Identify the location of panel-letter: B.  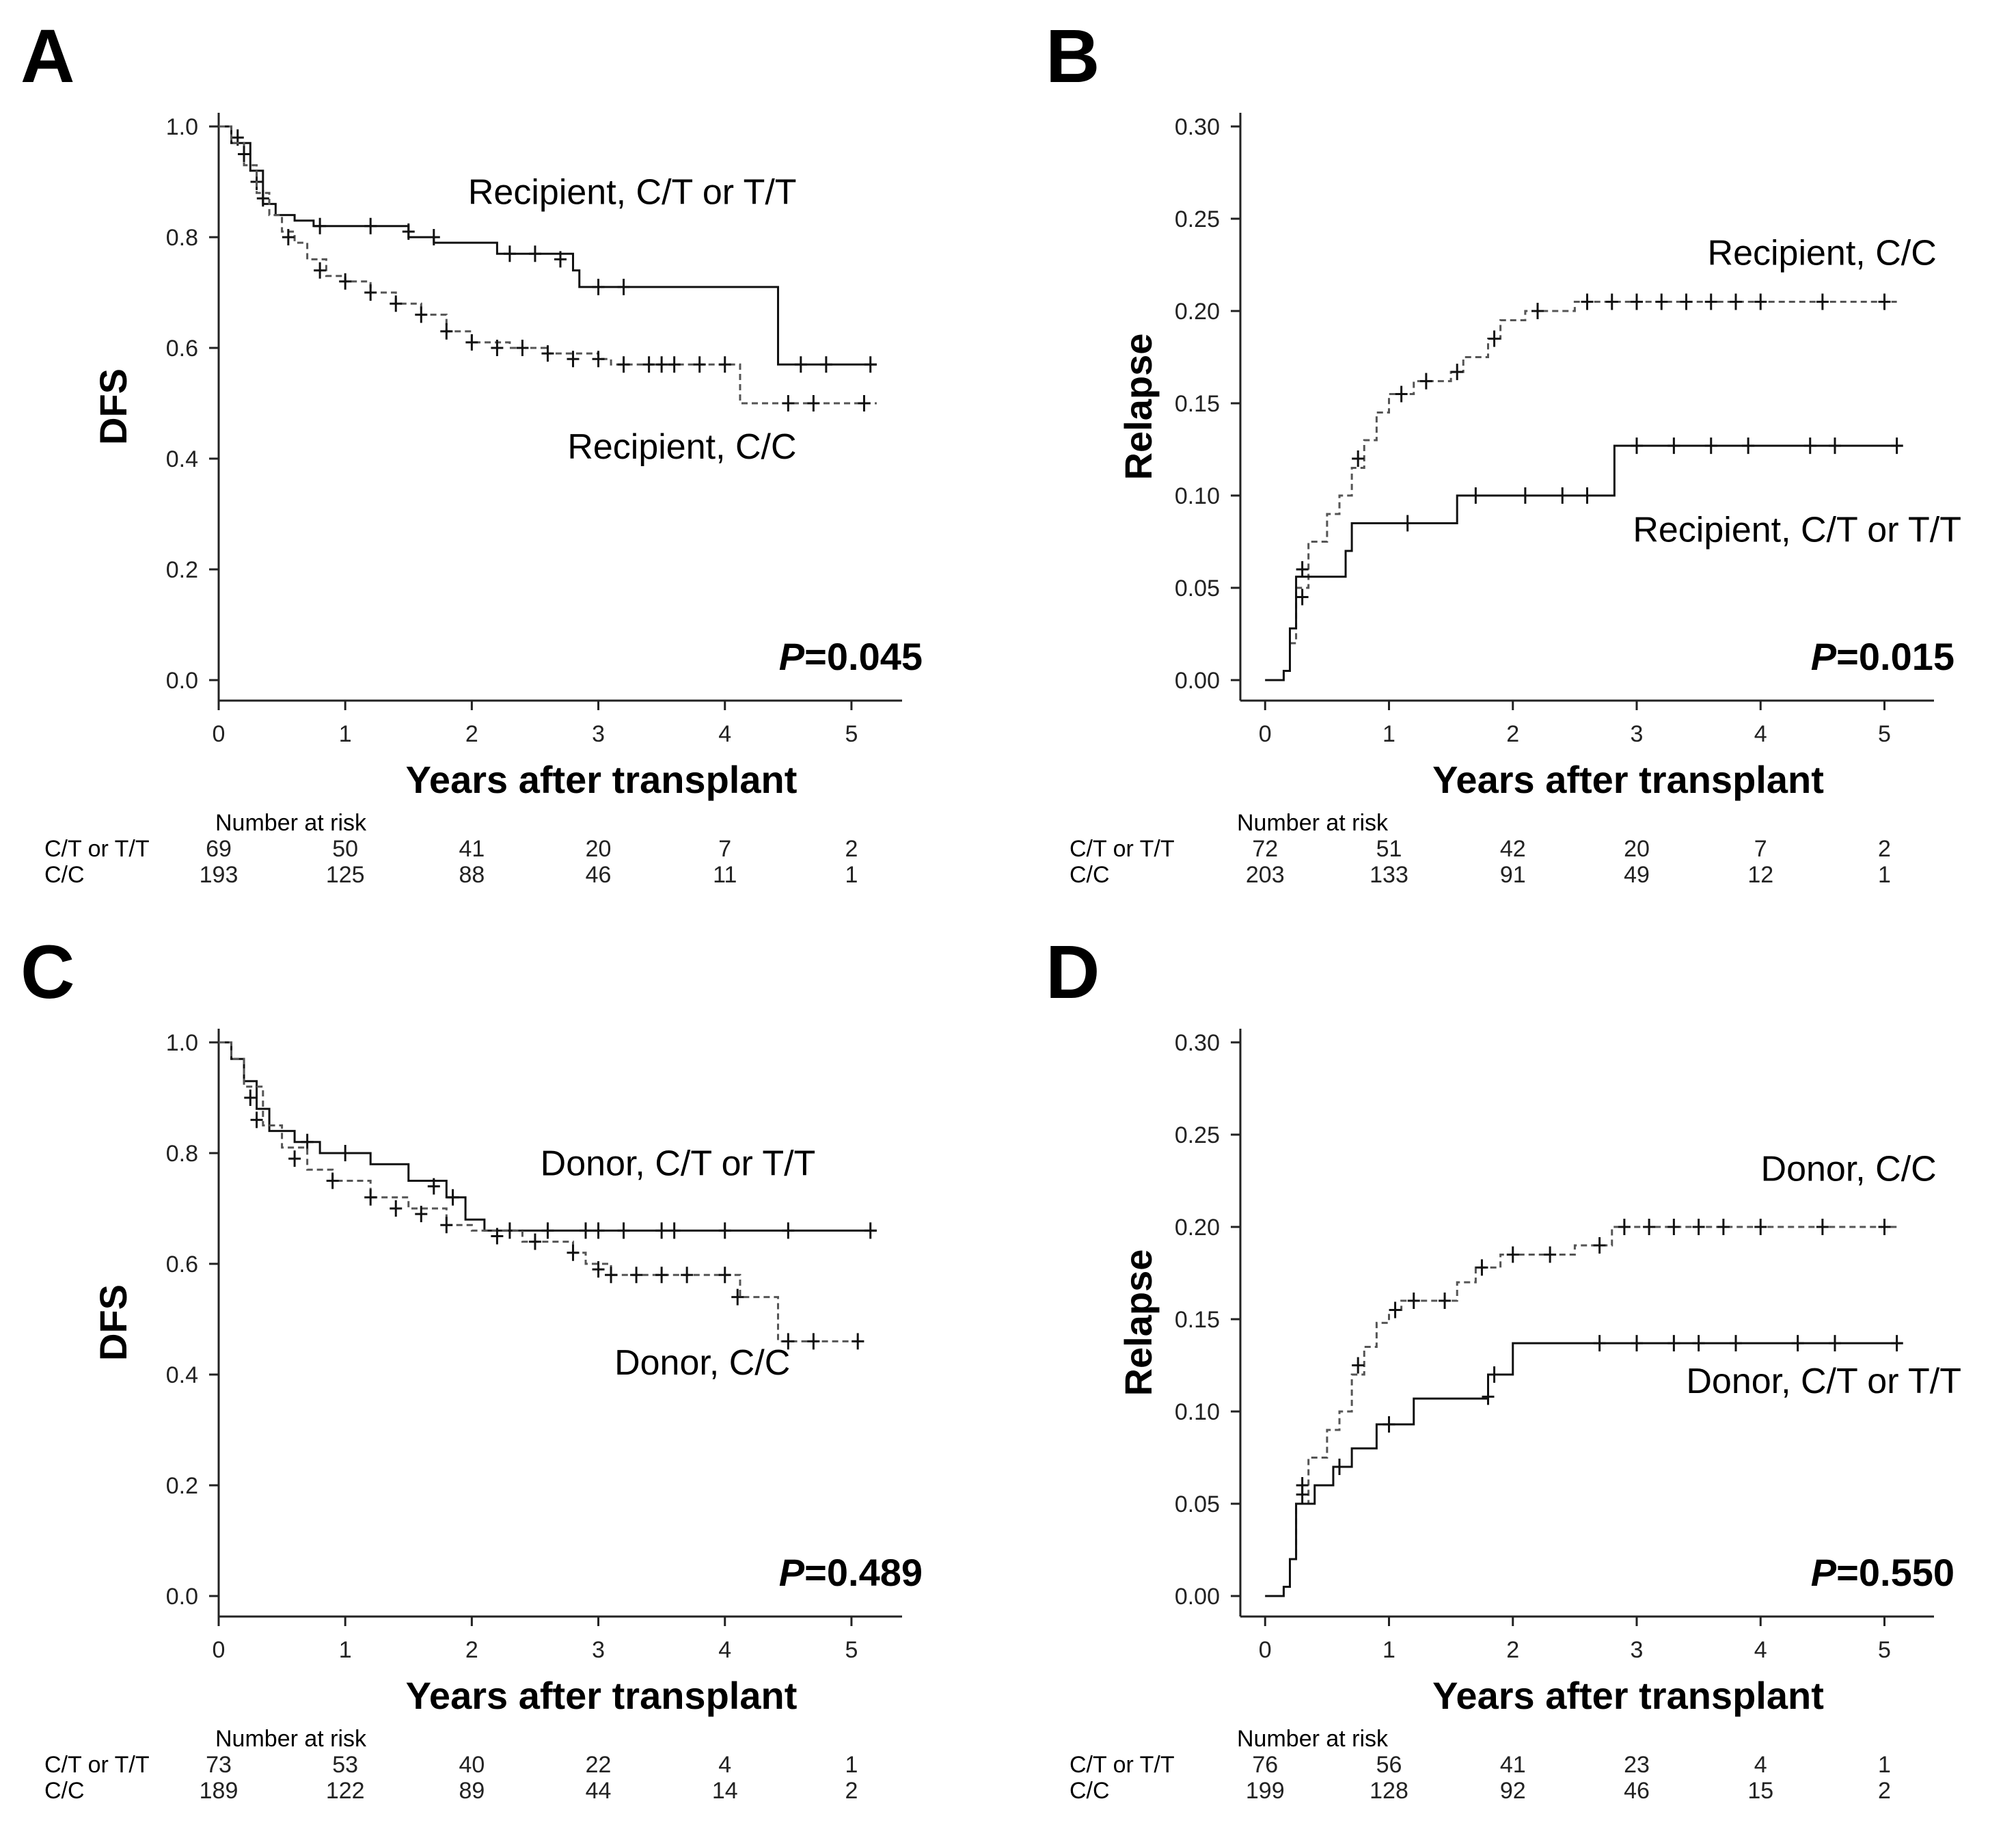
(1073, 56).